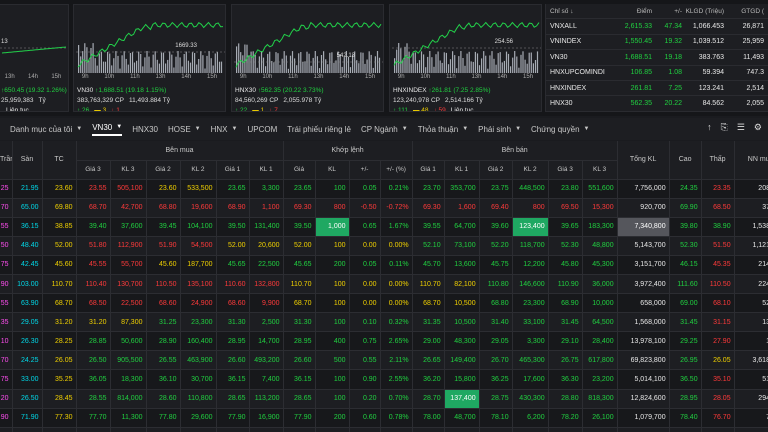  Describe the element at coordinates (643, 160) in the screenshot. I see `col-total-volume: Tổng KL` at that location.